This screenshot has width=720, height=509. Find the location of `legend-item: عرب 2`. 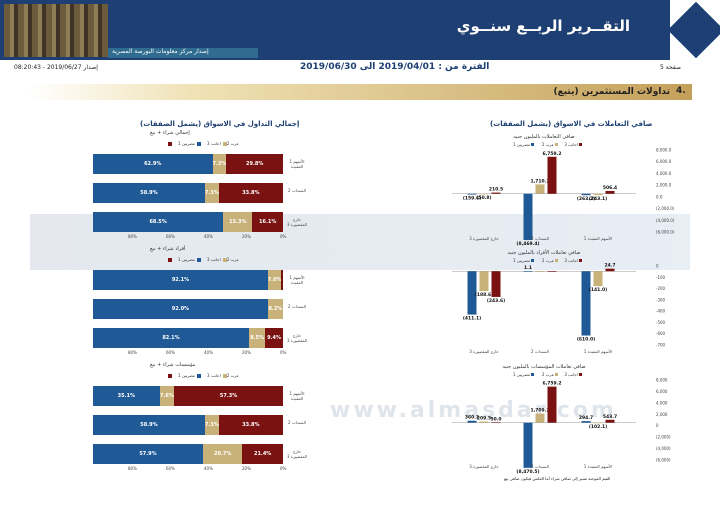

legend-item: عرب 2 is located at coordinates (202, 259).